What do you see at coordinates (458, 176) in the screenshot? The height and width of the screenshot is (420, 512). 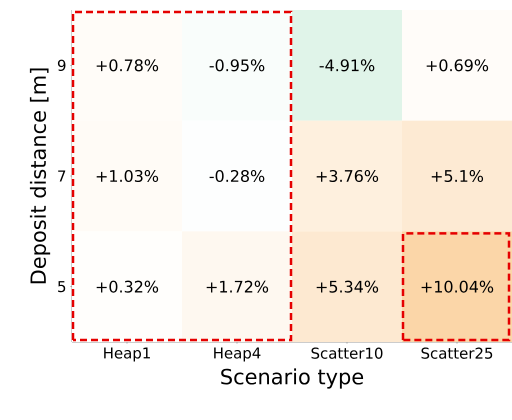 I see `data-label: +5.1%` at bounding box center [458, 176].